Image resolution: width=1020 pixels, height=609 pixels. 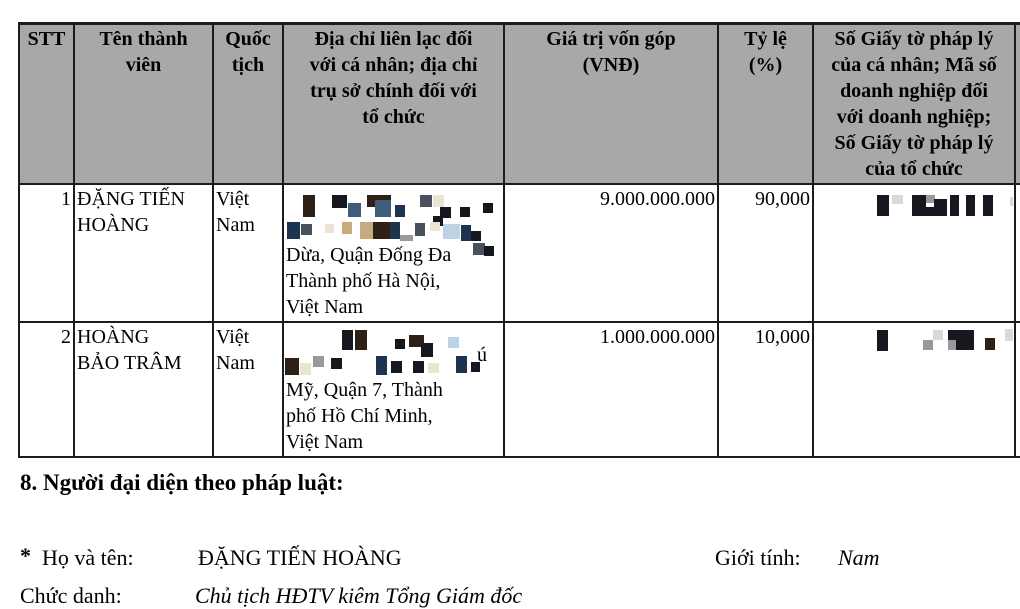 I want to click on header-text: doanh nghiệp đối, so click(x=914, y=91).